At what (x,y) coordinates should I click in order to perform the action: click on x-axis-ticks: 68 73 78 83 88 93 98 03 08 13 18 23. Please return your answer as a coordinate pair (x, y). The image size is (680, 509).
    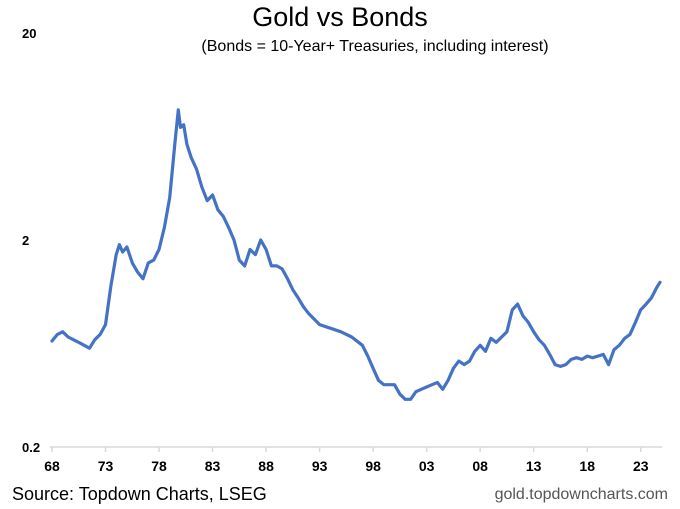
    Looking at the image, I should click on (346, 460).